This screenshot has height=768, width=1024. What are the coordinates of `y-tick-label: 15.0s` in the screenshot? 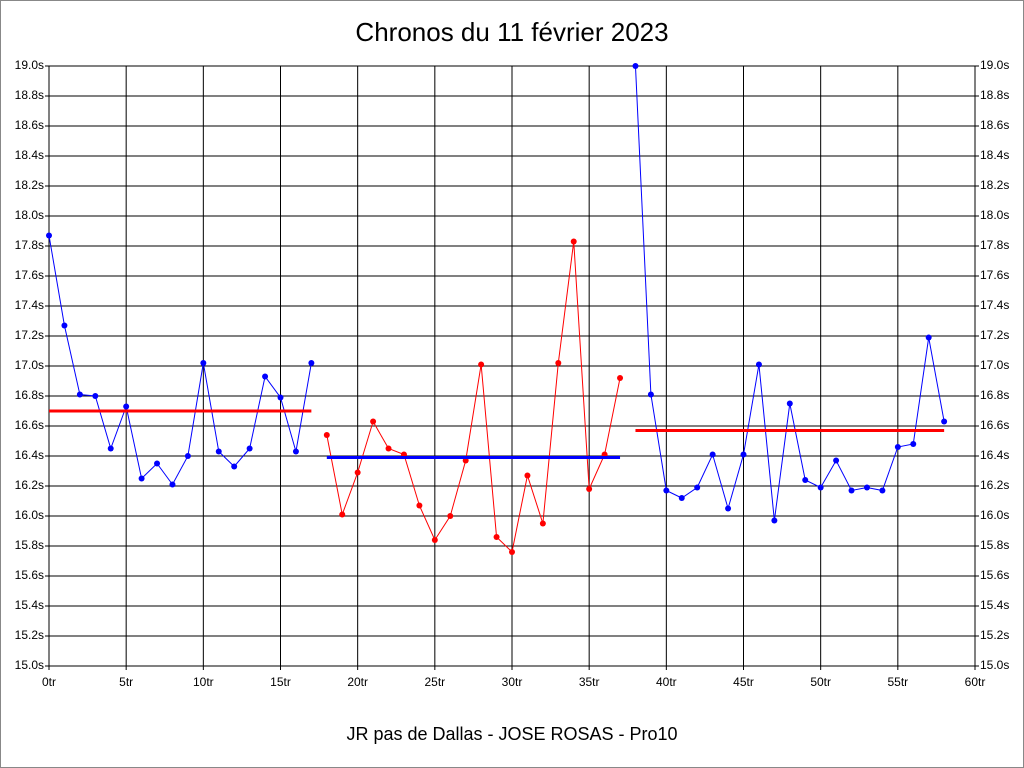 It's located at (29, 665).